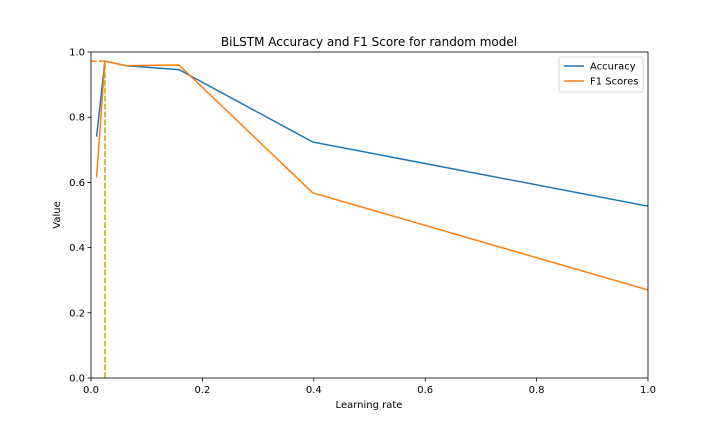 Image resolution: width=720 pixels, height=432 pixels. What do you see at coordinates (77, 53) in the screenshot?
I see `y-tick-label: 1.0` at bounding box center [77, 53].